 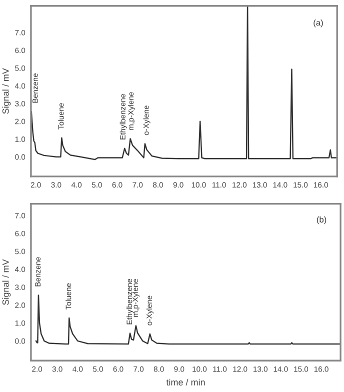 I want to click on x-axis-title: time / min, so click(x=185, y=382).